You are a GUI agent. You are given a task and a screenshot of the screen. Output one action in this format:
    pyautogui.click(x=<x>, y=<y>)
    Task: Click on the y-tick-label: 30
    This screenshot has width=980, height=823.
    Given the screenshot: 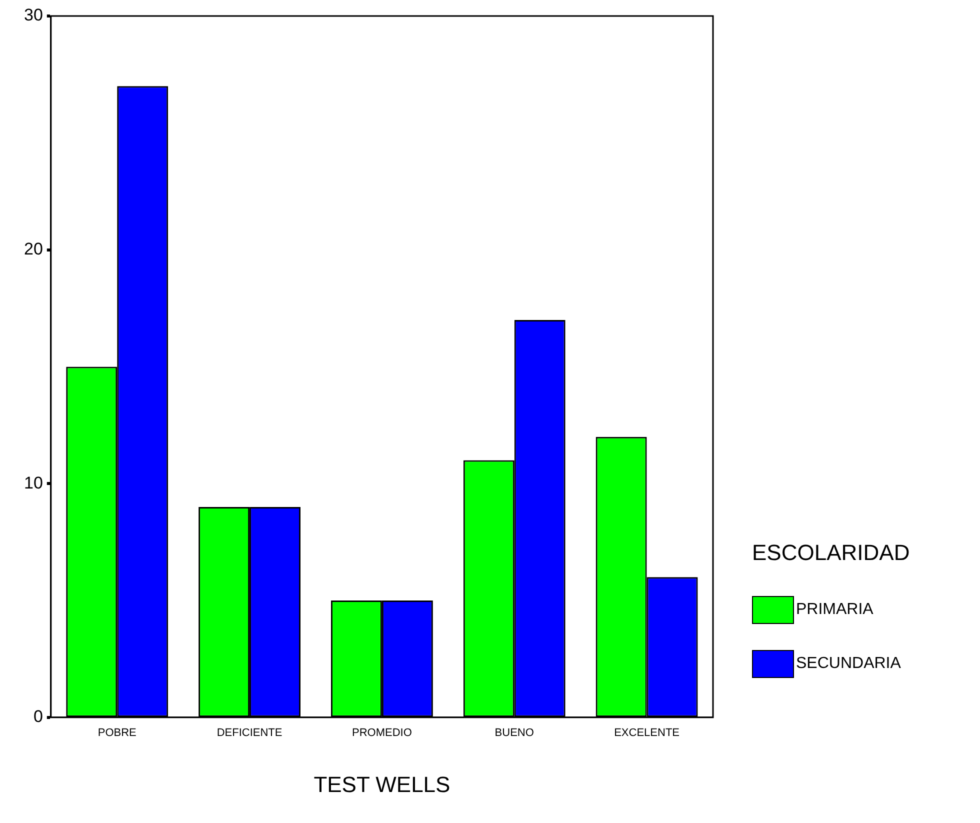 What is the action you would take?
    pyautogui.click(x=33, y=15)
    